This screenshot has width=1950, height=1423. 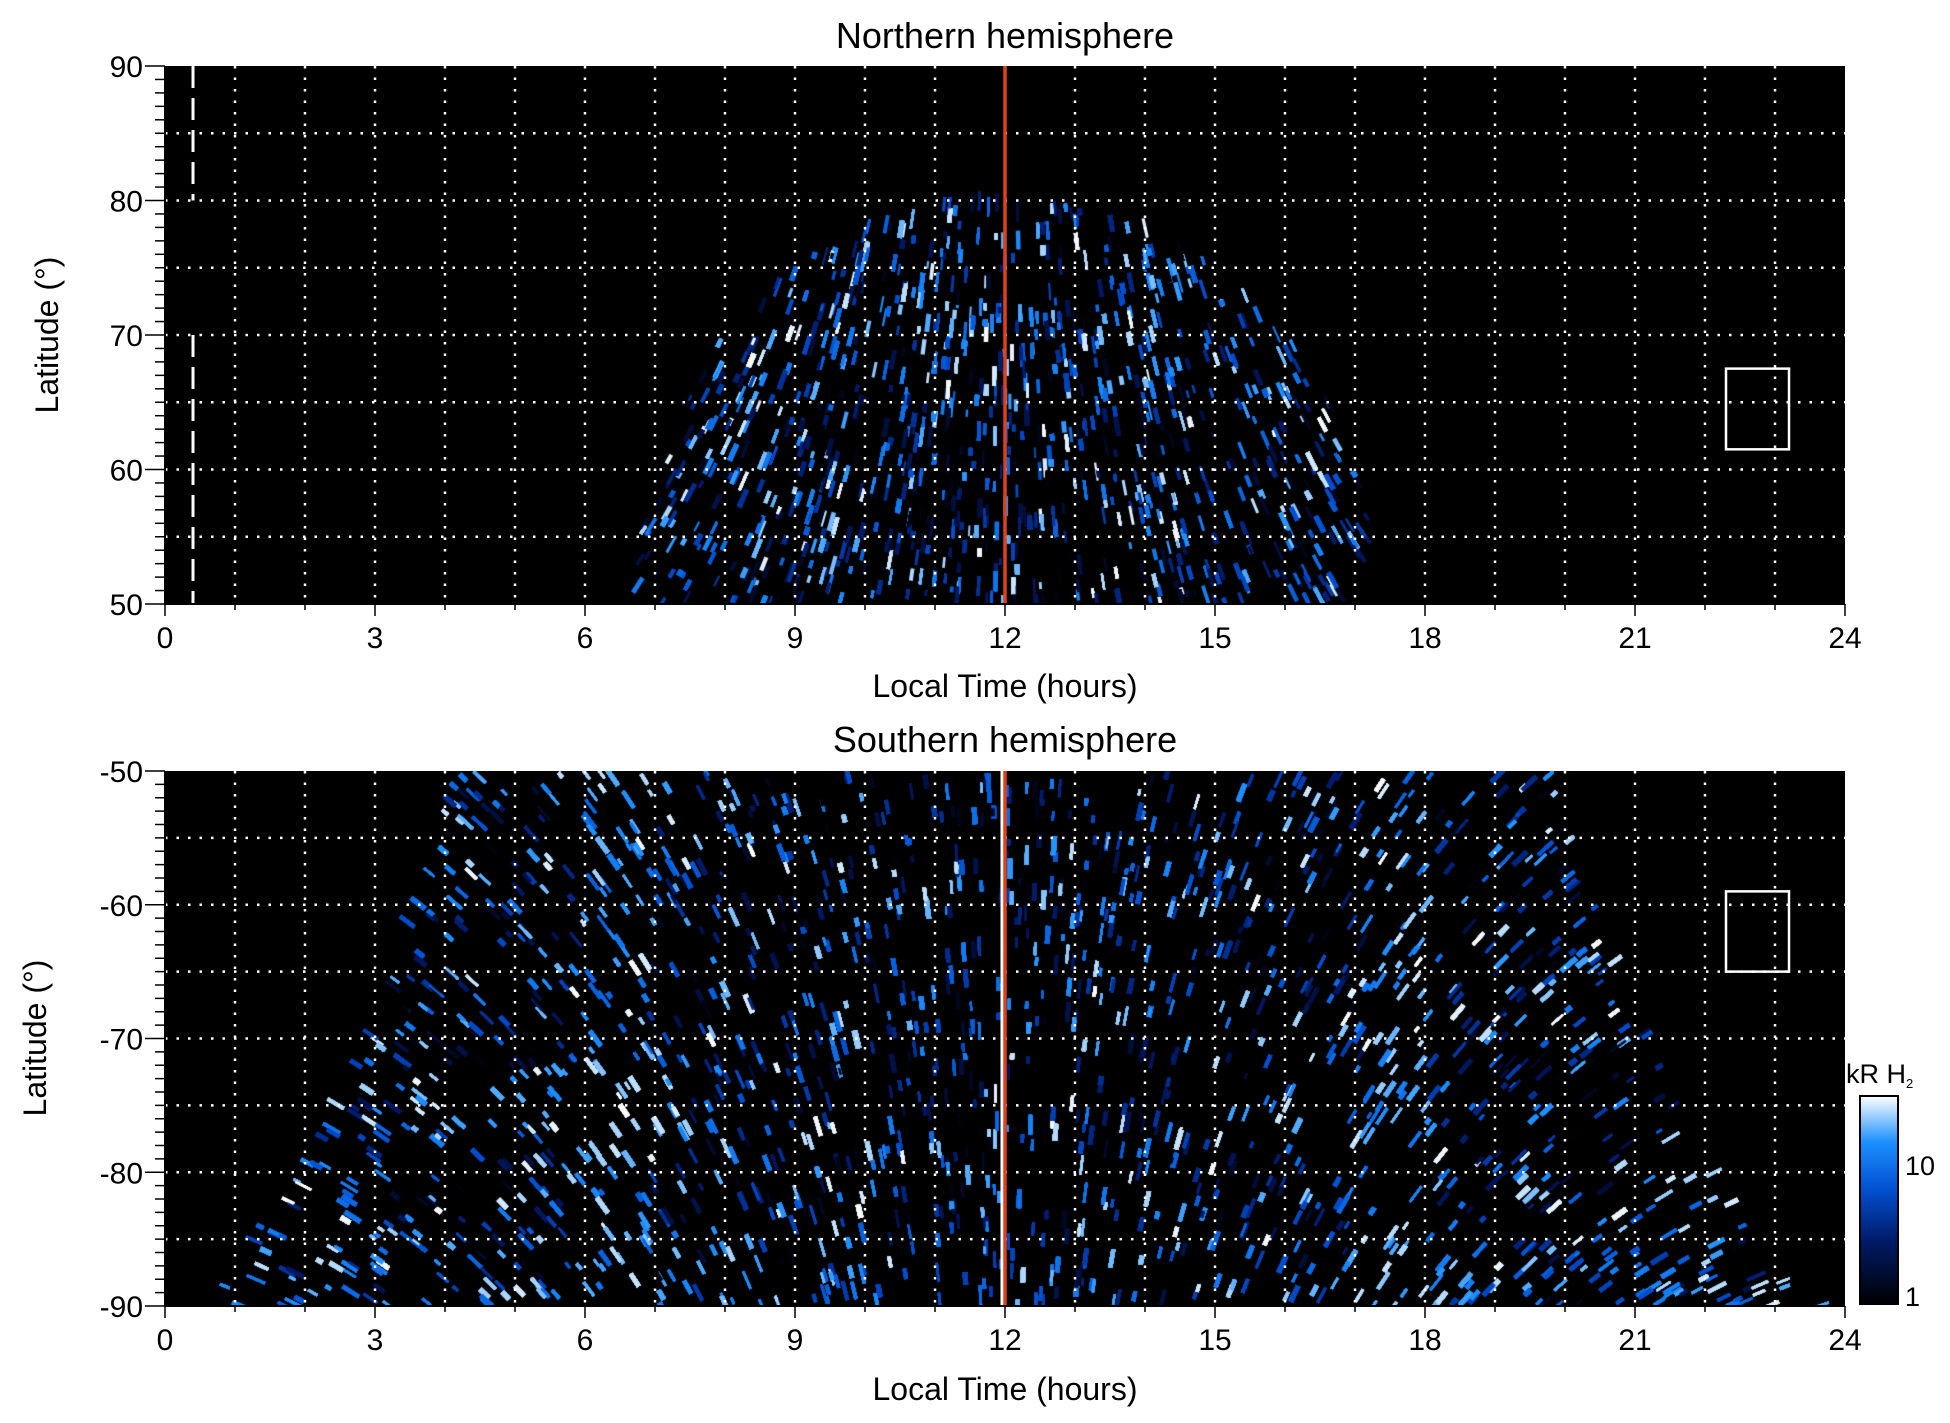 I want to click on y-tick-label: -80, so click(x=121, y=1173).